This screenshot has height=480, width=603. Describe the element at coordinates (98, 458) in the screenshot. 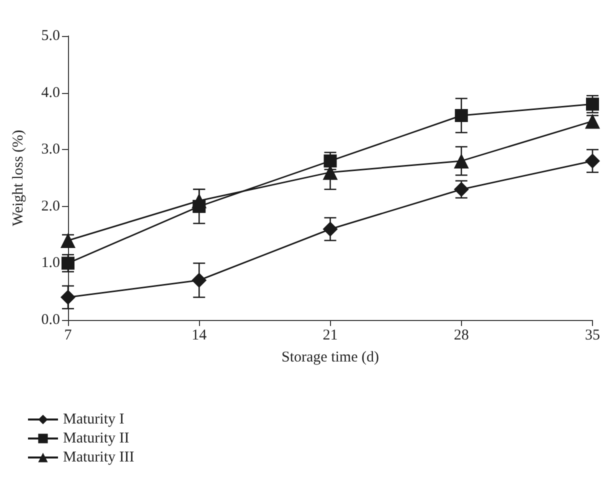

I see `legend-label: Maturity III` at that location.